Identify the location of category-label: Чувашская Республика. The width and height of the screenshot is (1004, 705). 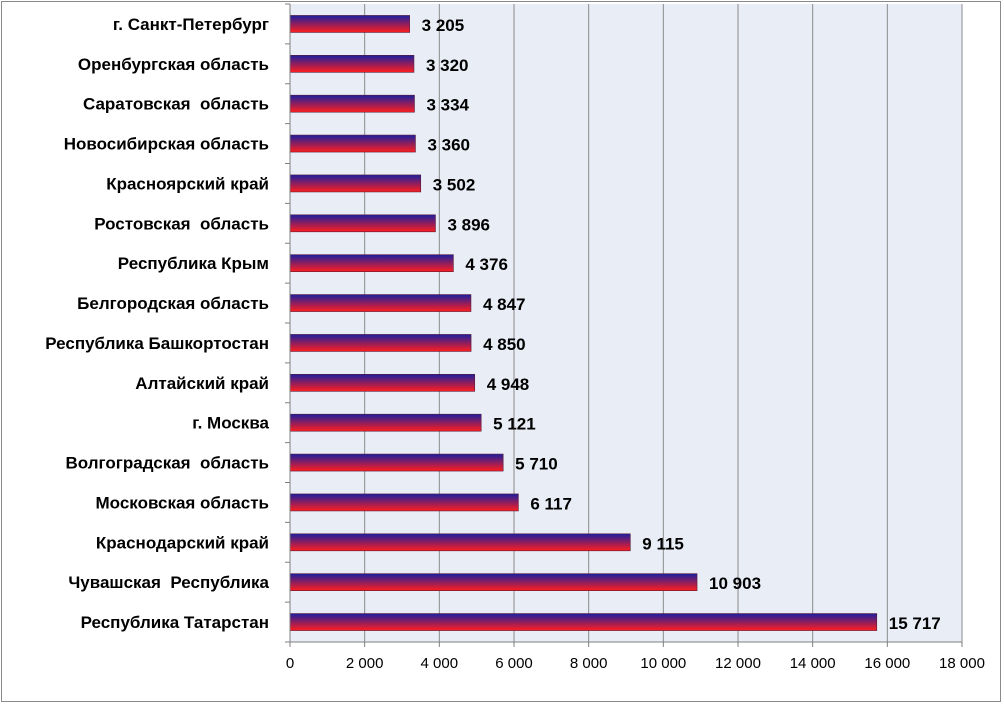
(168, 582).